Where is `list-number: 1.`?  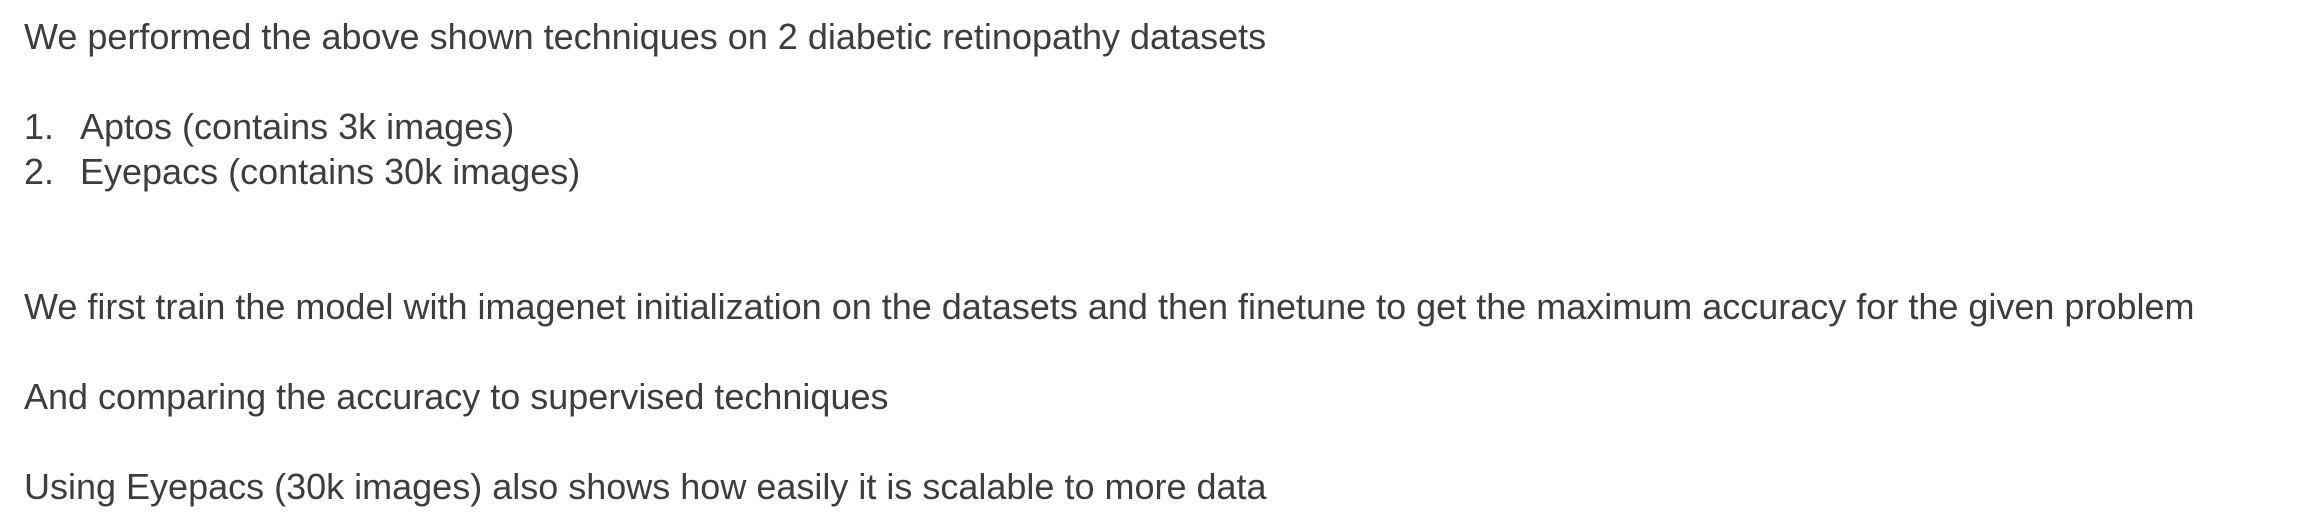
list-number: 1. is located at coordinates (39, 126).